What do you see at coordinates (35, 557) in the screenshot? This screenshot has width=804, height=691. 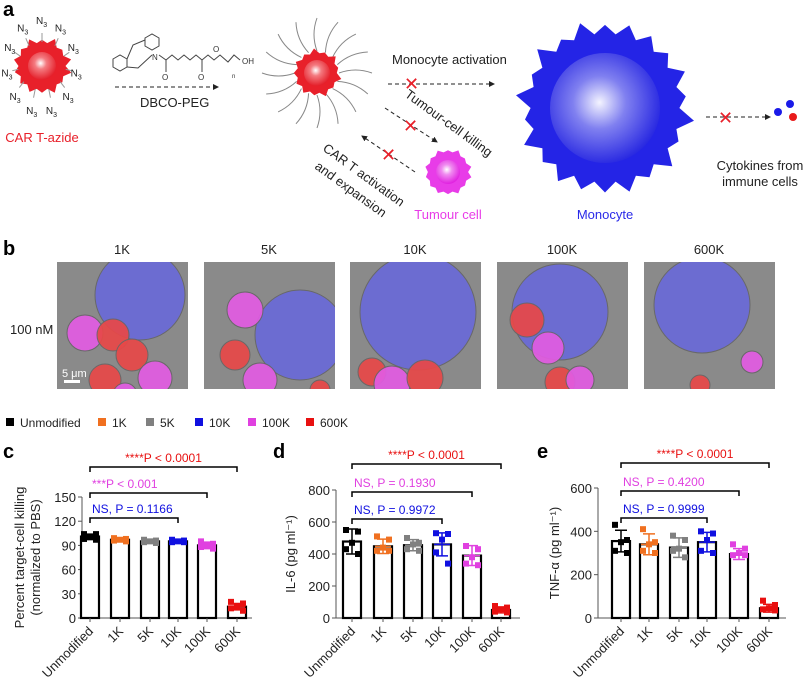 I see `y-axis-label-line2: (normalized to PBS)` at bounding box center [35, 557].